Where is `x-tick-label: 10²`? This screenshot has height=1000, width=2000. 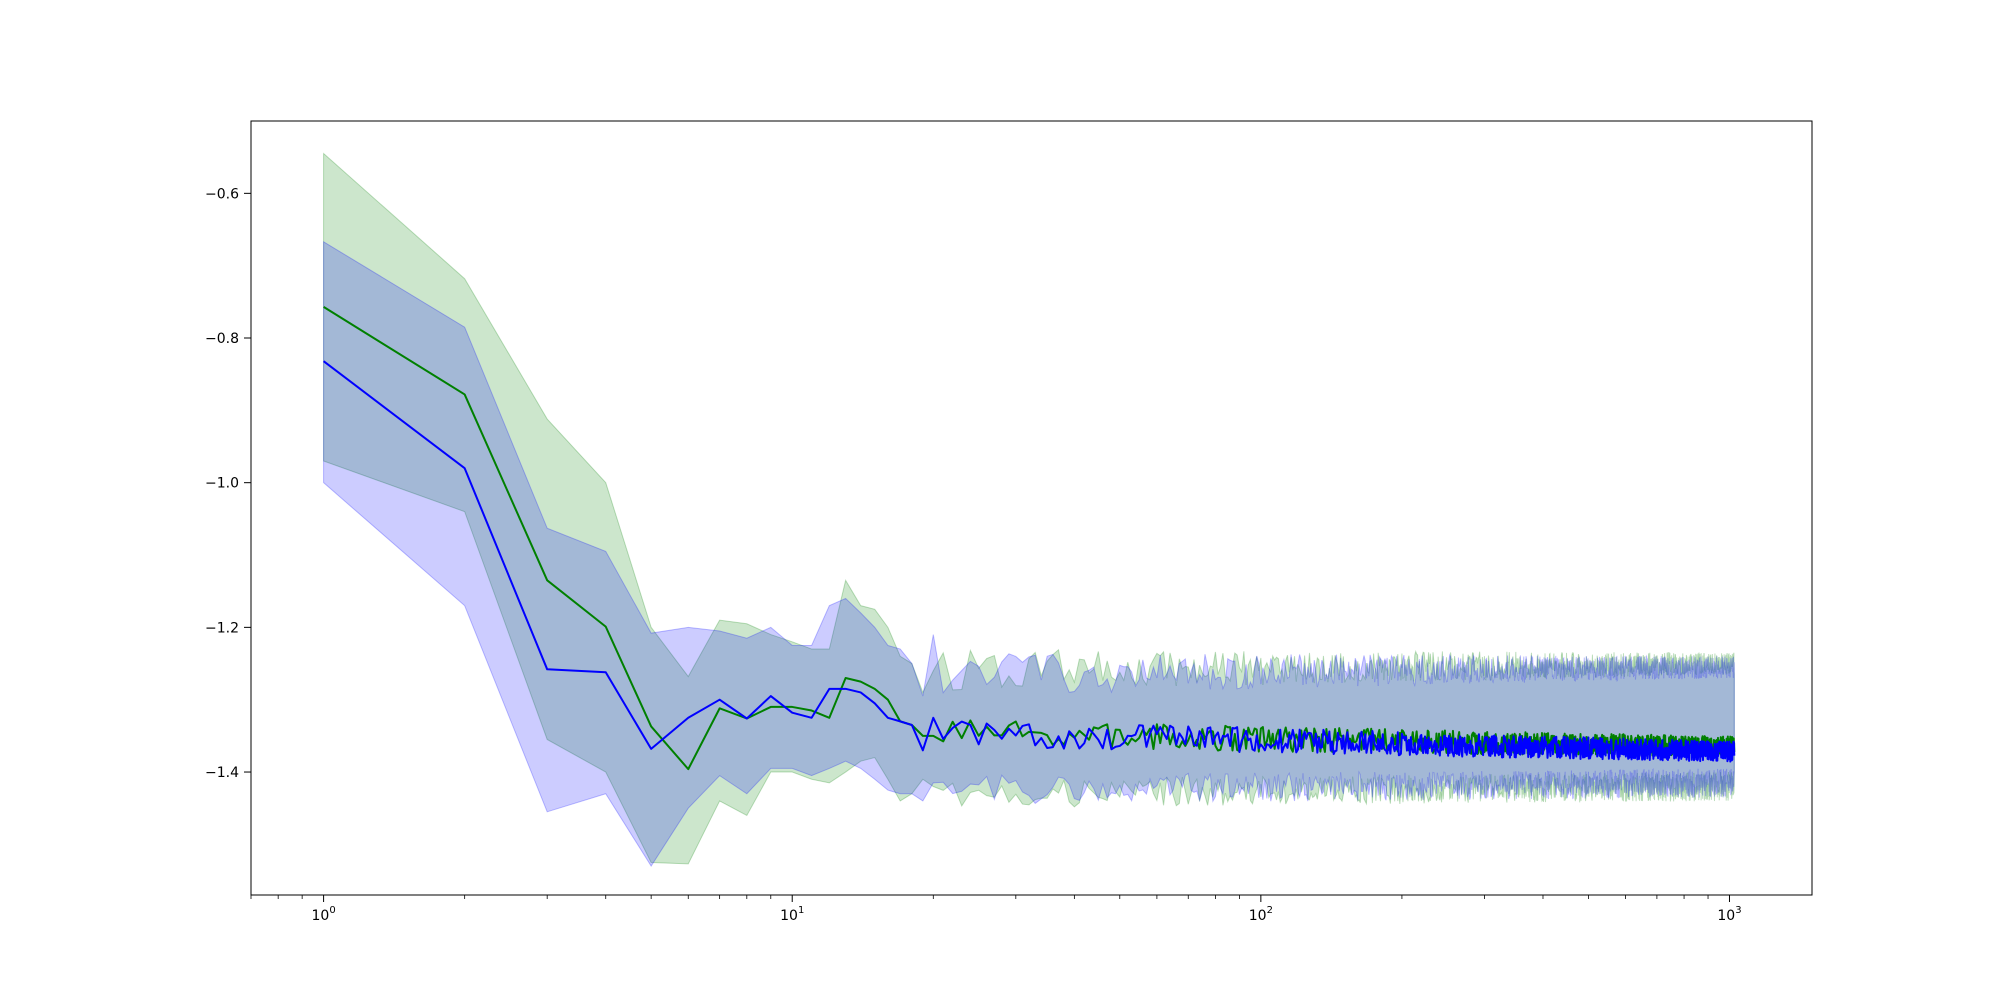
x-tick-label: 10² is located at coordinates (1261, 914).